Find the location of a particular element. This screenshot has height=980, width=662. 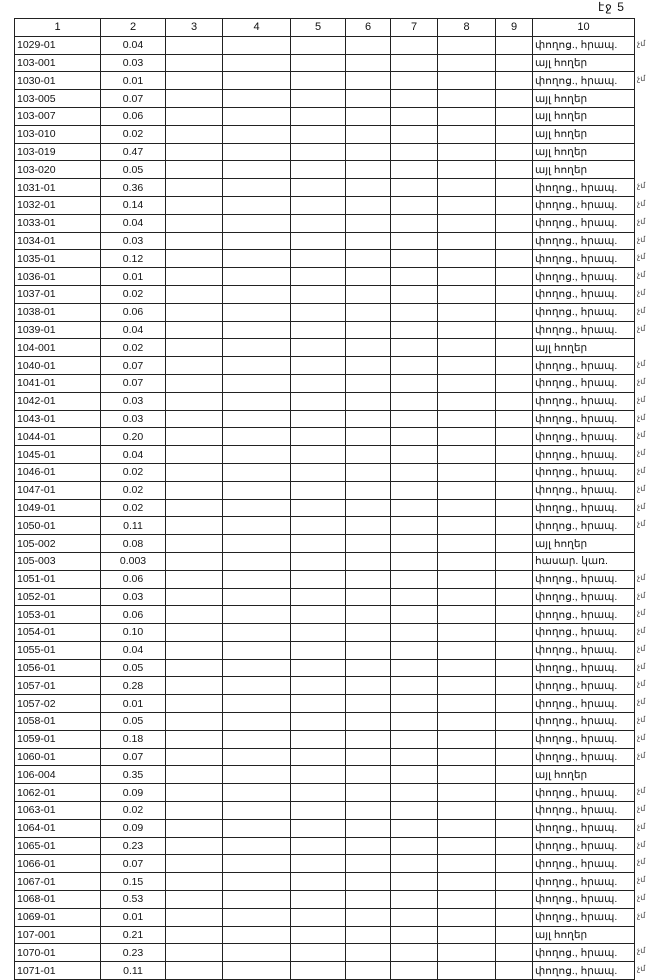

parcel-code: 1067-01 is located at coordinates (57, 882).